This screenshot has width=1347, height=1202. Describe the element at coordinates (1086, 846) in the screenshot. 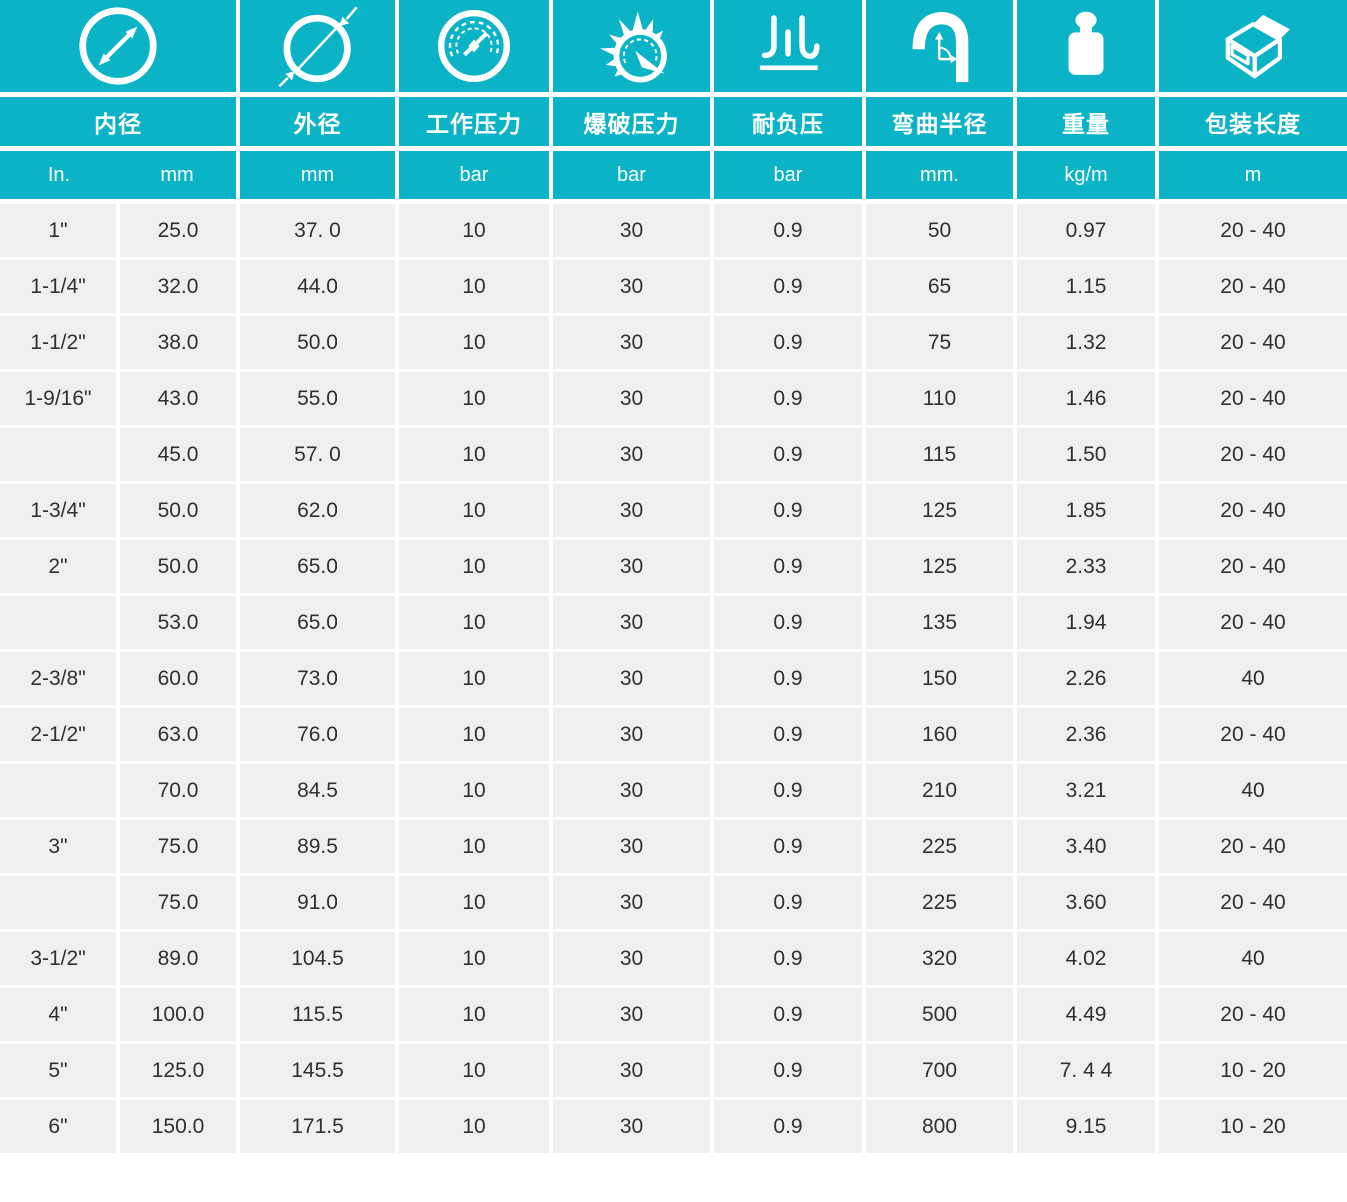

I see `table-cell: 3.40` at that location.